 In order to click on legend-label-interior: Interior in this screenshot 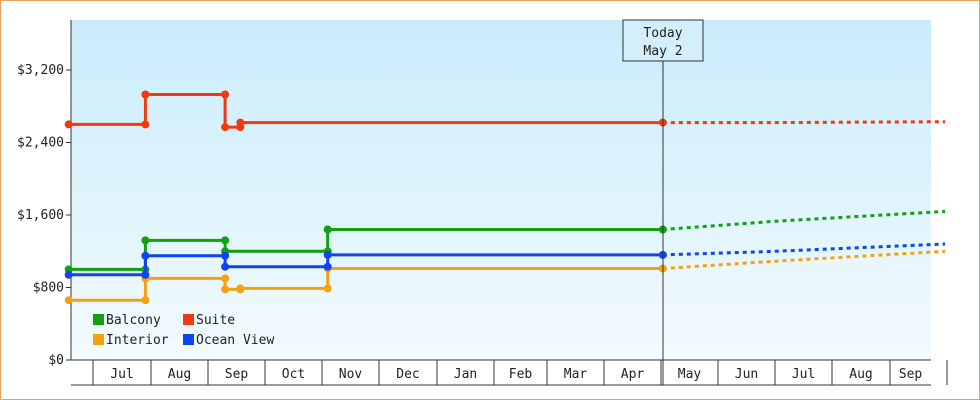, I will do `click(137, 340)`.